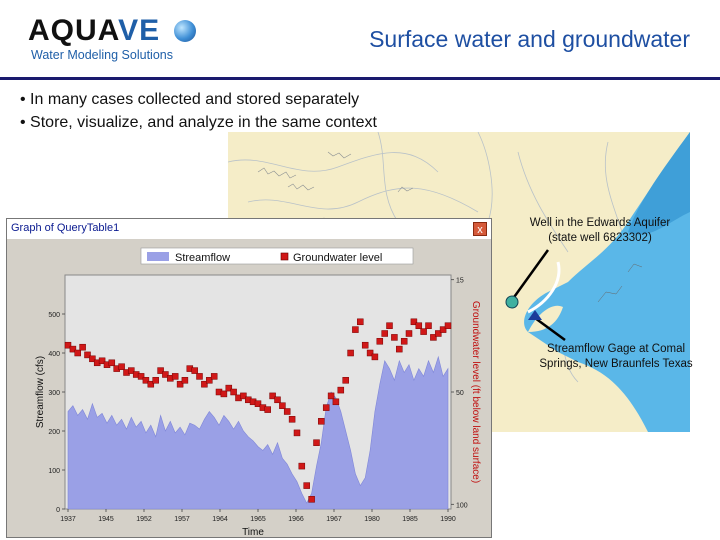 The height and width of the screenshot is (540, 720). What do you see at coordinates (296, 519) in the screenshot?
I see `x-tick-label: 1966` at bounding box center [296, 519].